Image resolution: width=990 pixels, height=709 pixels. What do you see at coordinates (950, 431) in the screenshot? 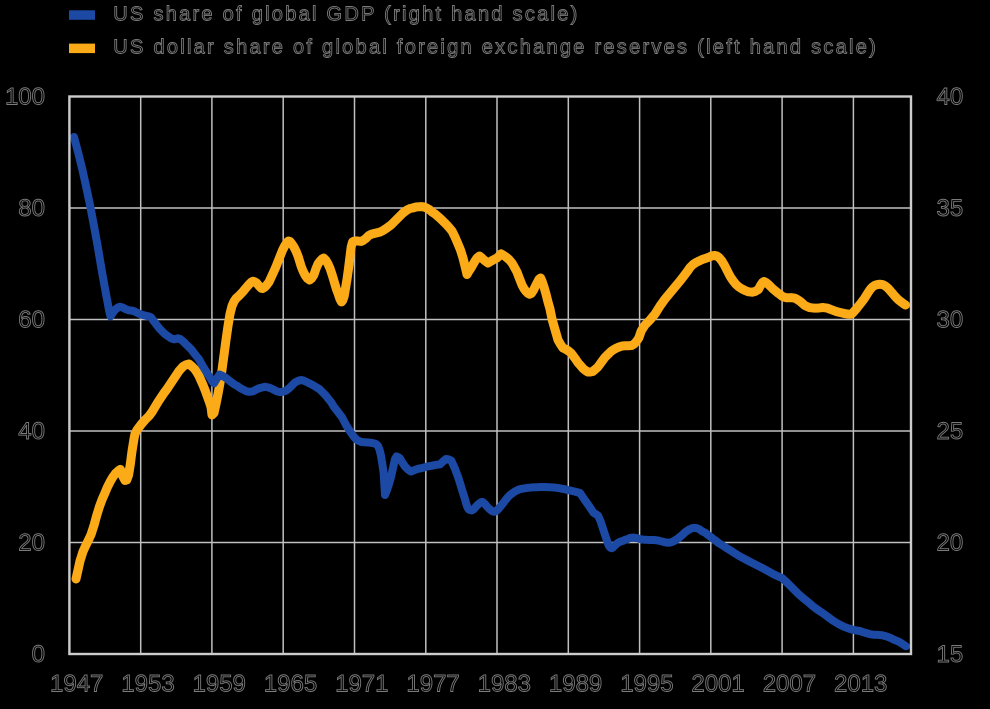
I see `svg-text: 25` at bounding box center [950, 431].